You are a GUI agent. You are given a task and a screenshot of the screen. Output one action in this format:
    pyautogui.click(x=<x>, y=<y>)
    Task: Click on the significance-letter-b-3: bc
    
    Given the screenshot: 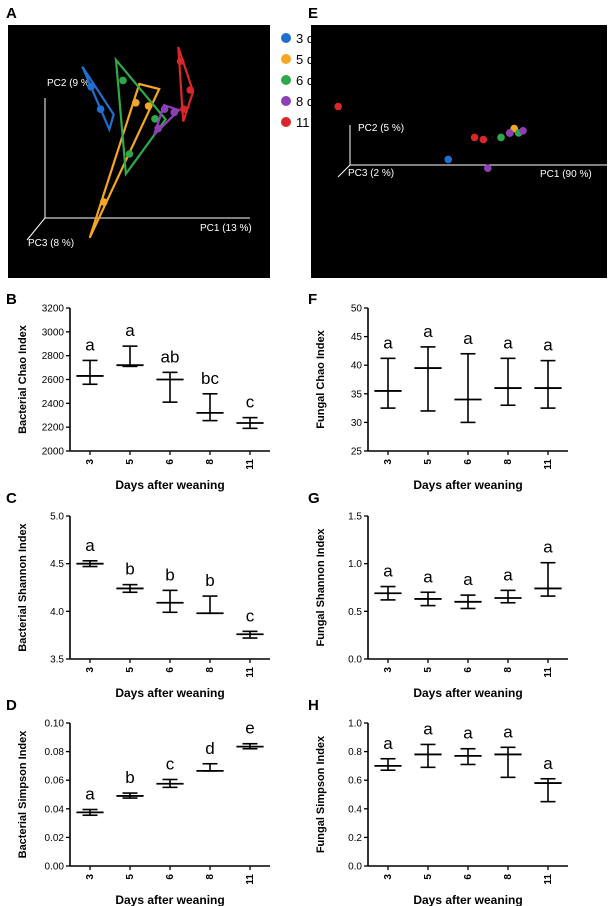 What is the action you would take?
    pyautogui.click(x=210, y=378)
    